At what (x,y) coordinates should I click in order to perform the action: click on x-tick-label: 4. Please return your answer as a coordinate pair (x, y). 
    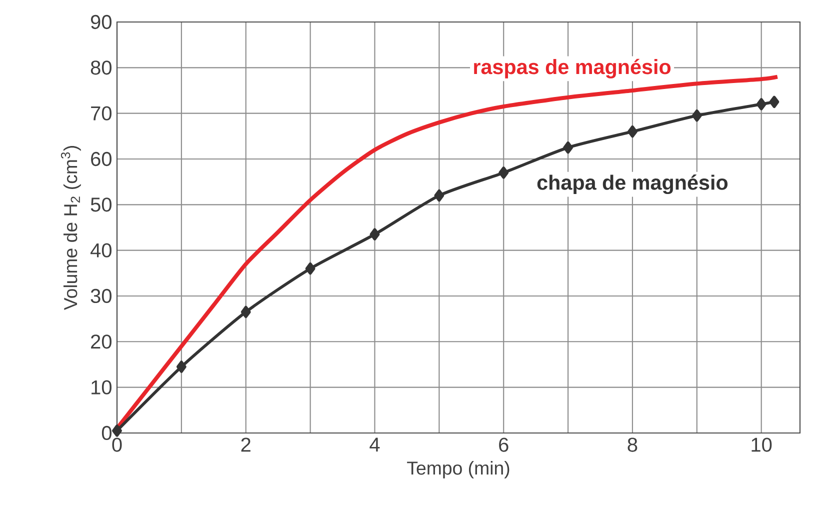
    Looking at the image, I should click on (375, 445).